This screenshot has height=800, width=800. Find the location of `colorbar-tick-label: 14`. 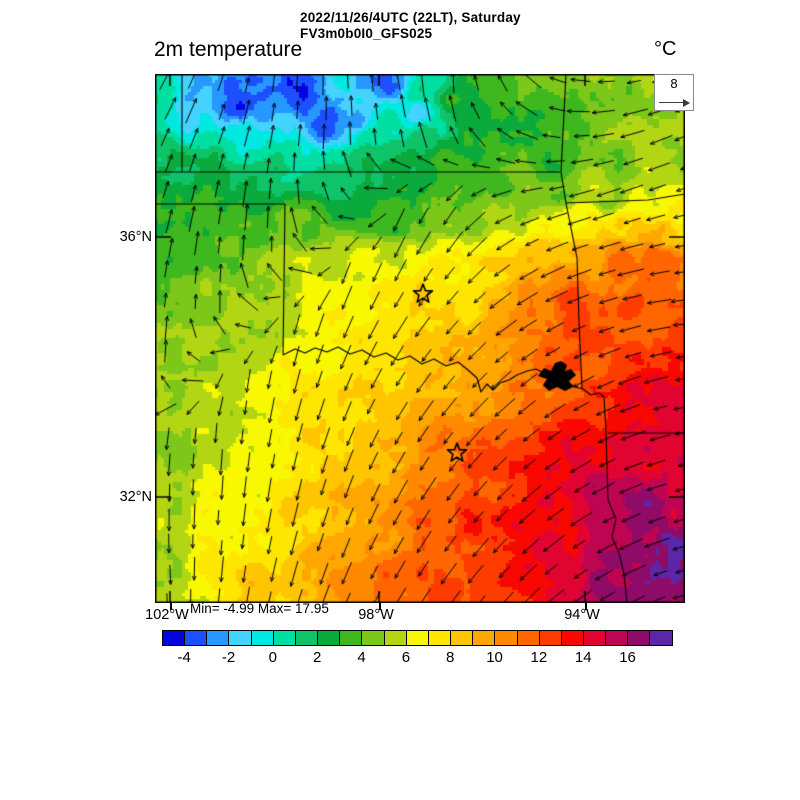

colorbar-tick-label: 14 is located at coordinates (583, 657).